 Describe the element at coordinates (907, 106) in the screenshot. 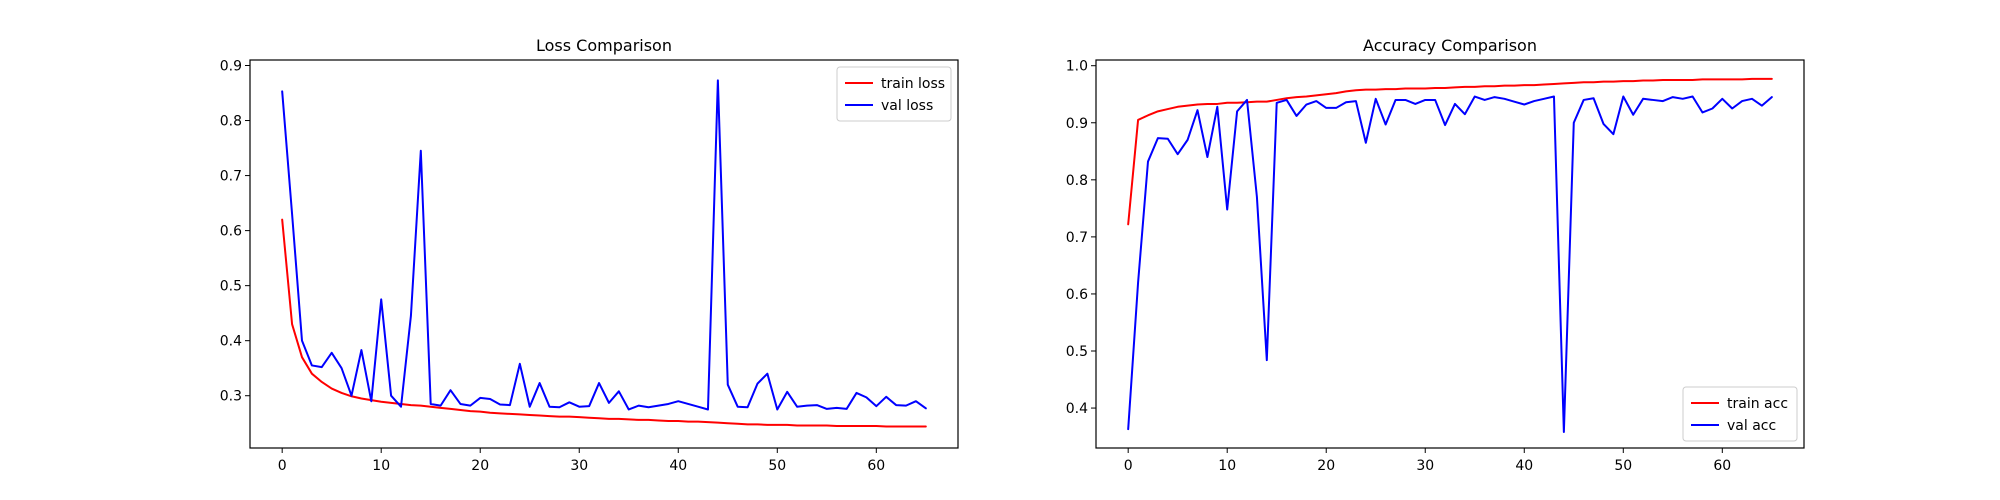

I see `legend-label-val-loss: val loss` at that location.